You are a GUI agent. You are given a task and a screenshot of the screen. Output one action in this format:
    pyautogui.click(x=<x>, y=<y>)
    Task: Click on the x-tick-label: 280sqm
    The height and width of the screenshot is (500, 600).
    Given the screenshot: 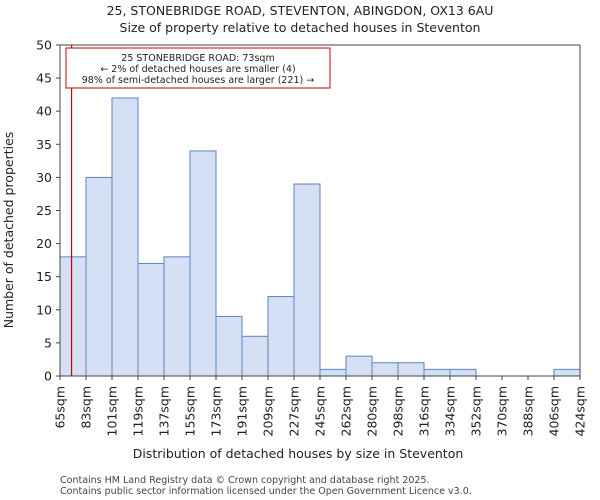 What is the action you would take?
    pyautogui.click(x=372, y=411)
    